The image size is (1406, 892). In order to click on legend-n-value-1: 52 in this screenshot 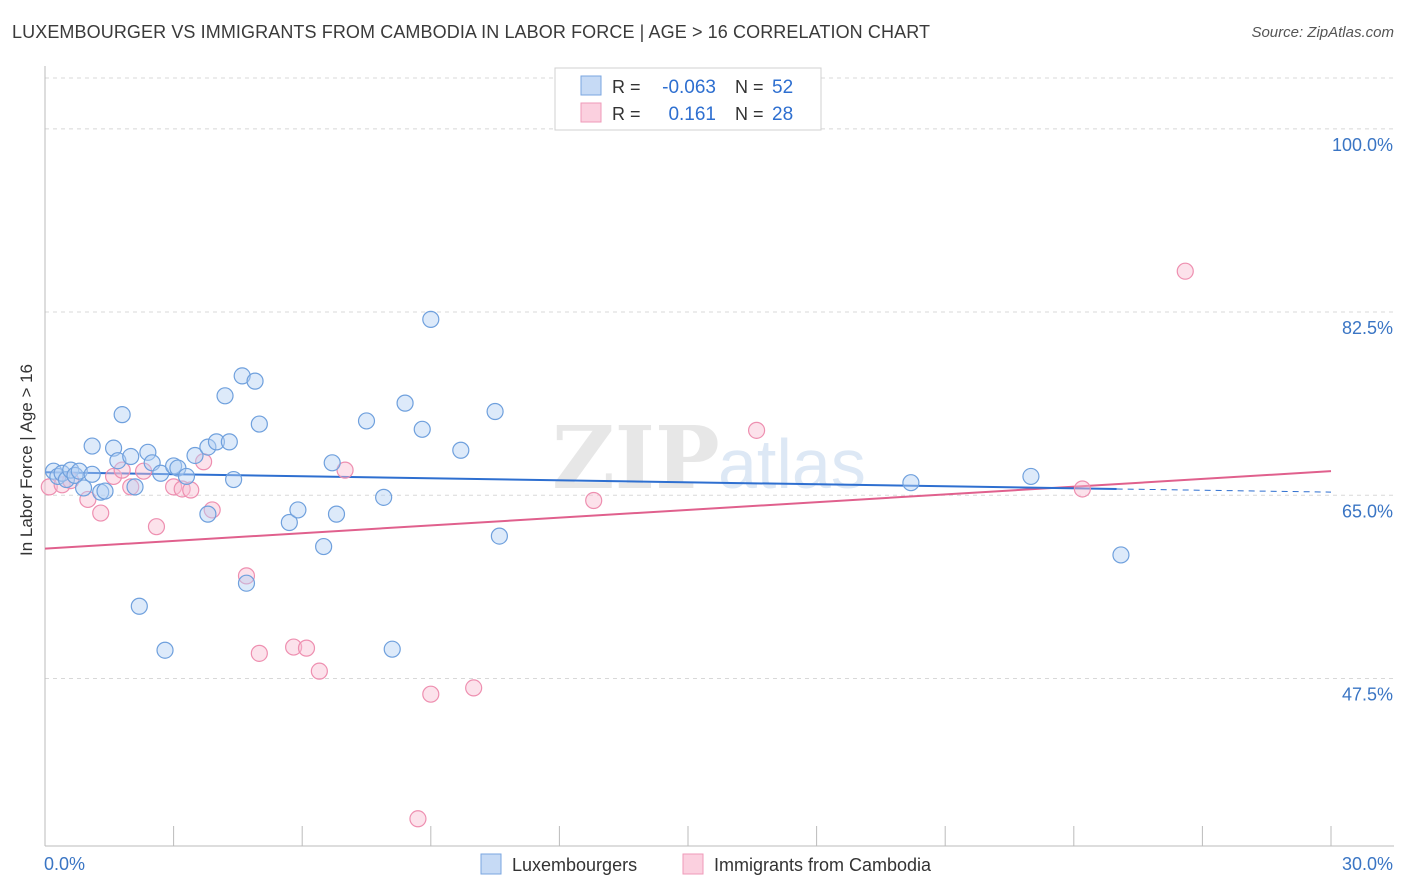, I will do `click(782, 87)`.